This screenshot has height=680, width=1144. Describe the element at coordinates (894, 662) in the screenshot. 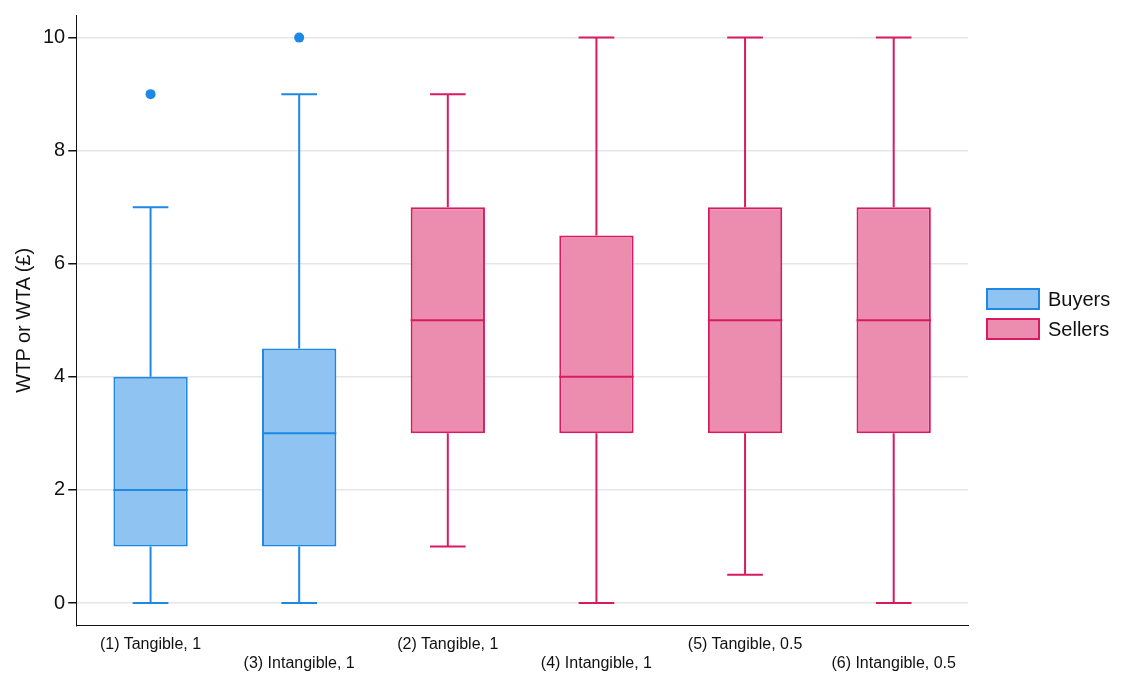

I see `x-tick-label: (6) Intangible, 0.5` at that location.